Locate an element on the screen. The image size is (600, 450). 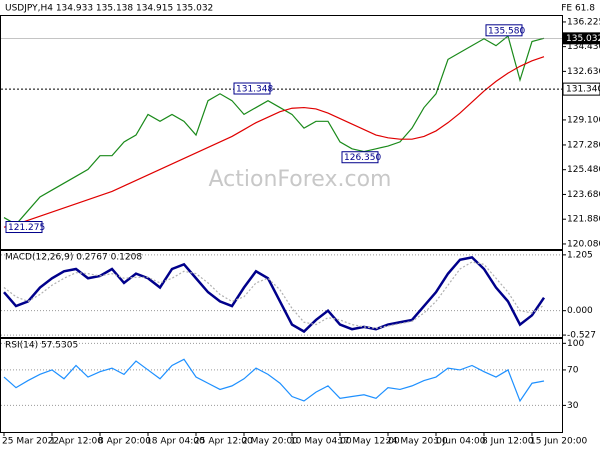
y-tick-label: 123.680 is located at coordinates (583, 195).